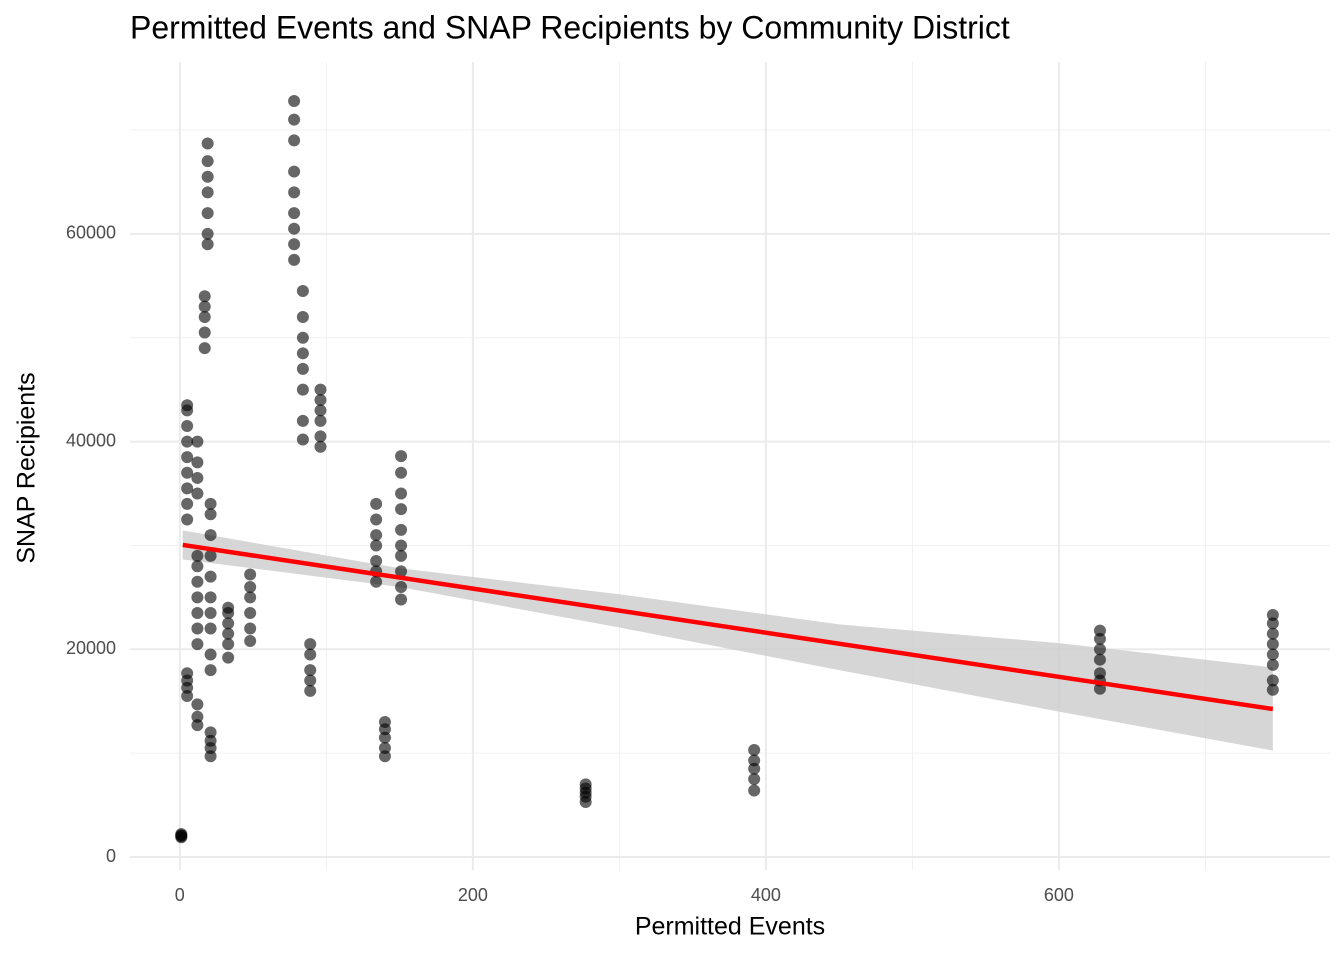  Describe the element at coordinates (730, 927) in the screenshot. I see `x-axis-title: Permitted Events` at that location.